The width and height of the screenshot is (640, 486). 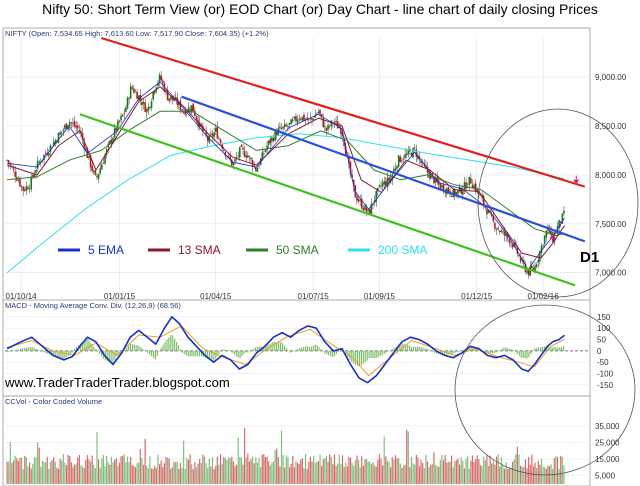 I want to click on price-y-tick-label: 8,500.00, so click(x=611, y=126).